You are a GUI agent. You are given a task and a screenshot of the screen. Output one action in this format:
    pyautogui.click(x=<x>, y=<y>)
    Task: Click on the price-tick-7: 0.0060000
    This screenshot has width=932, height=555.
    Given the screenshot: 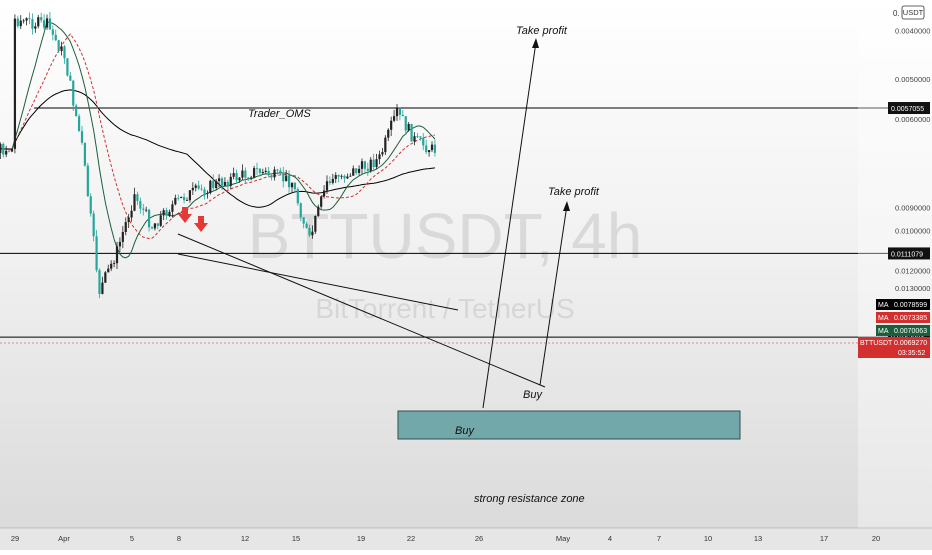 What is the action you would take?
    pyautogui.click(x=912, y=119)
    